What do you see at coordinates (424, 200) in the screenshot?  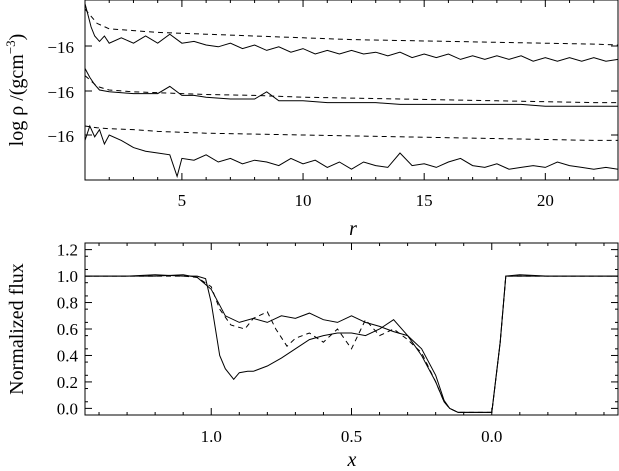 I see `top-x-tick-label: 15` at bounding box center [424, 200].